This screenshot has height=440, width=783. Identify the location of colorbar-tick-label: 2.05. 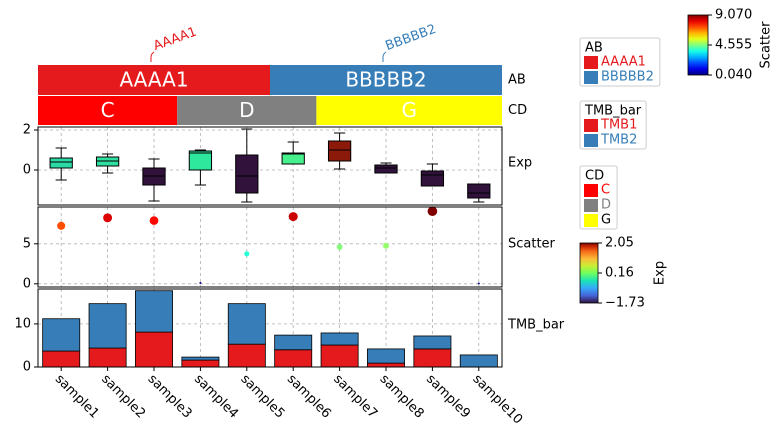
(619, 243).